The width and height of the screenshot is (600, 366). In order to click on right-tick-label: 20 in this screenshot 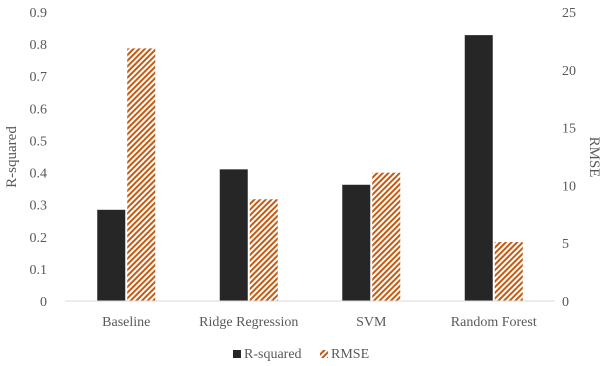, I will do `click(569, 71)`.